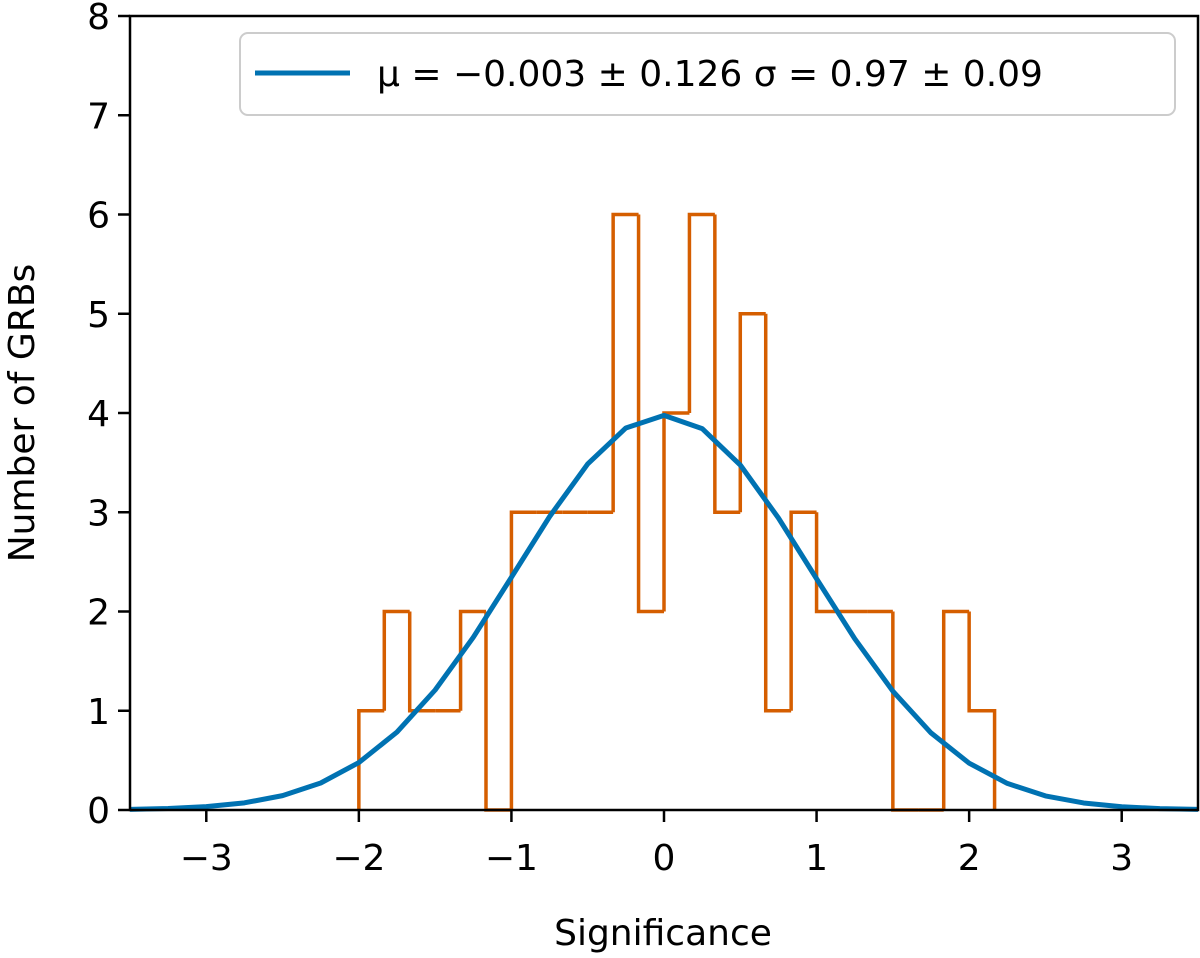 The image size is (1200, 958). Describe the element at coordinates (98, 712) in the screenshot. I see `y-tick-label: 1` at that location.